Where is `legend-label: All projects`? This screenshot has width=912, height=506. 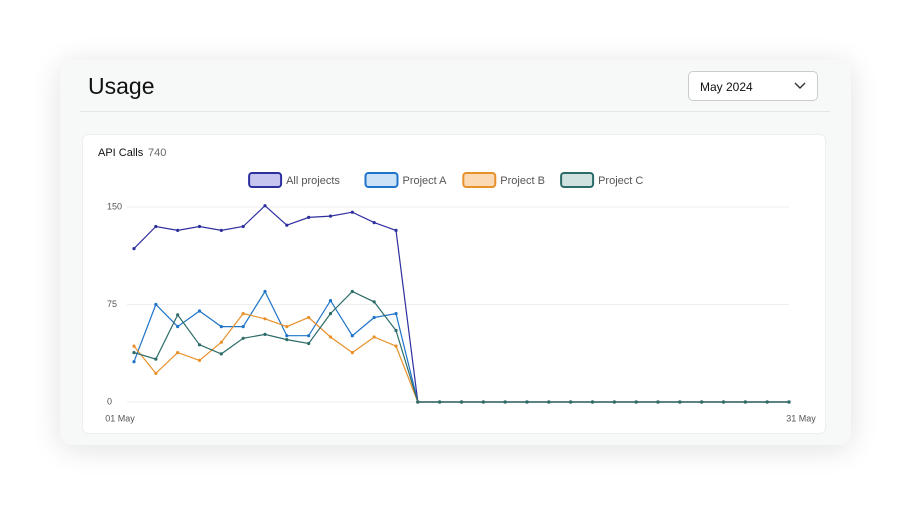
legend-label: All projects is located at coordinates (313, 181).